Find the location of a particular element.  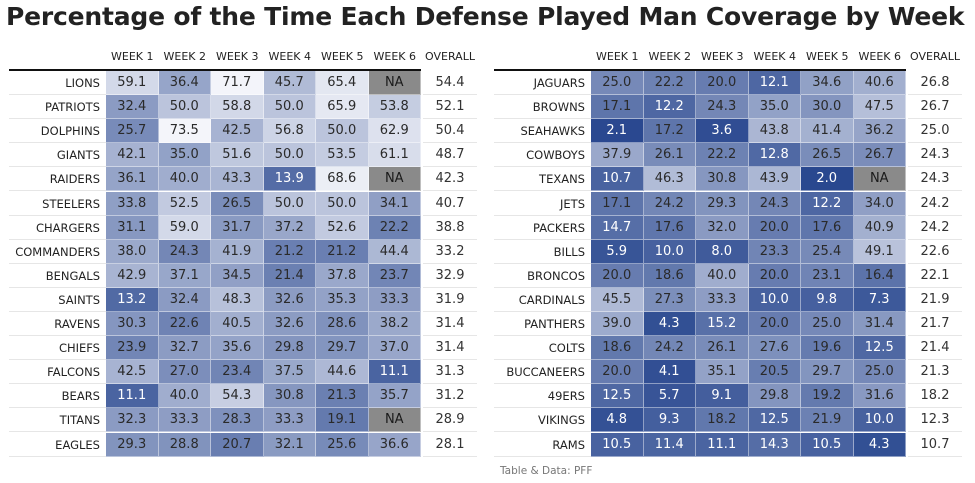

team-label: EAGLES is located at coordinates (57, 445).